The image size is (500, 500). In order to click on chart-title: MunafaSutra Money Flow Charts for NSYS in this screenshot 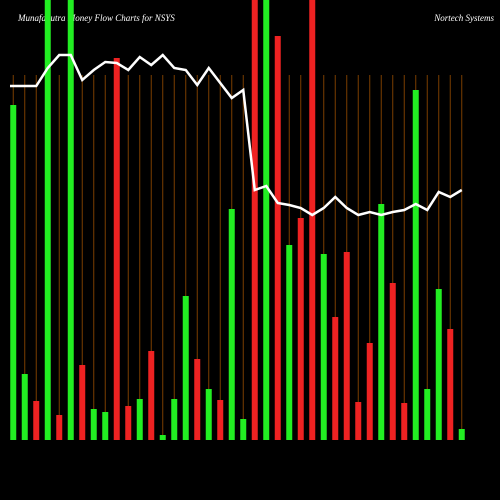, I will do `click(96, 18)`.